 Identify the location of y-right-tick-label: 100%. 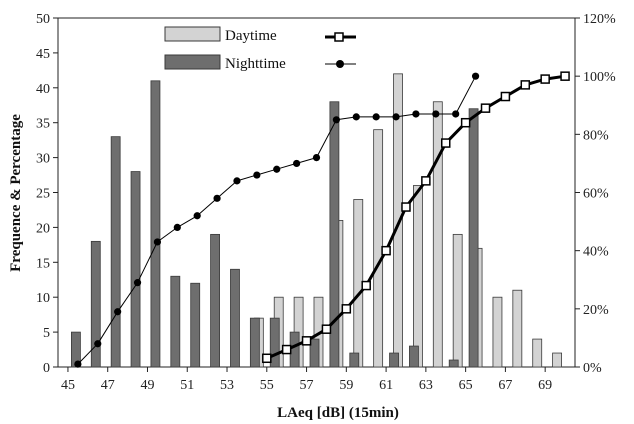
(599, 77).